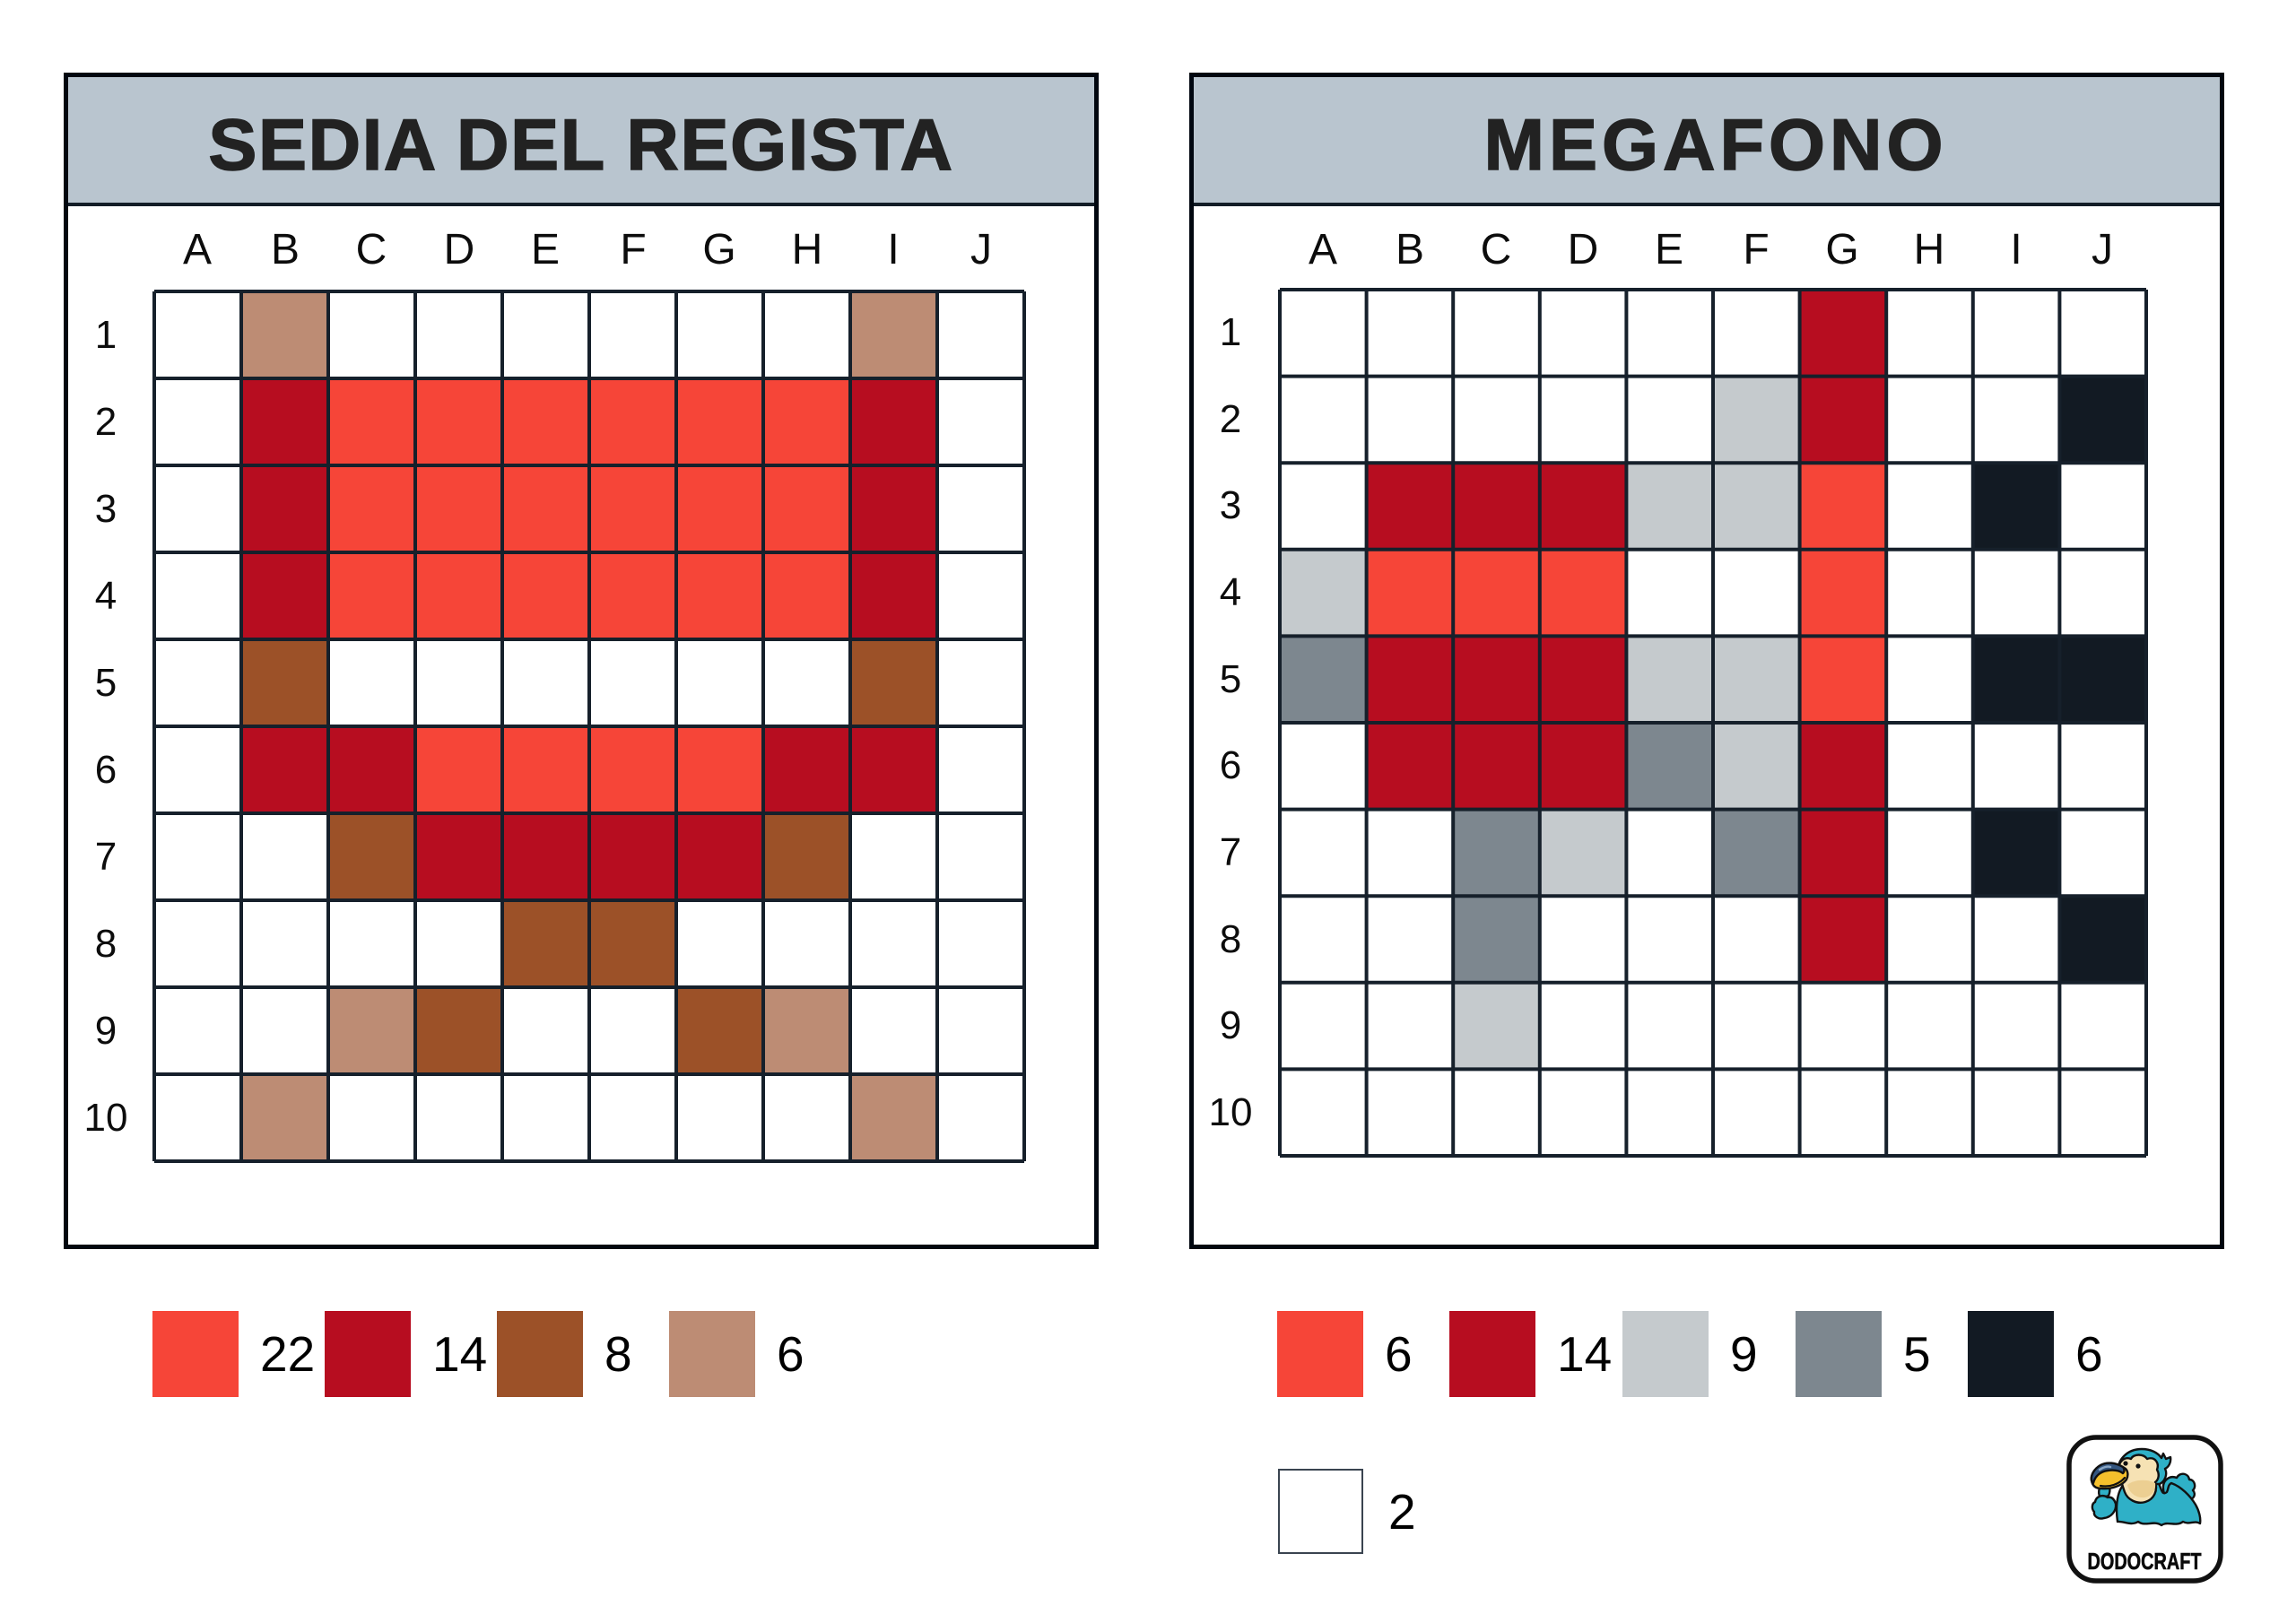 Image resolution: width=2296 pixels, height=1623 pixels. I want to click on svg-text: DODOCRAFT, so click(2145, 1561).